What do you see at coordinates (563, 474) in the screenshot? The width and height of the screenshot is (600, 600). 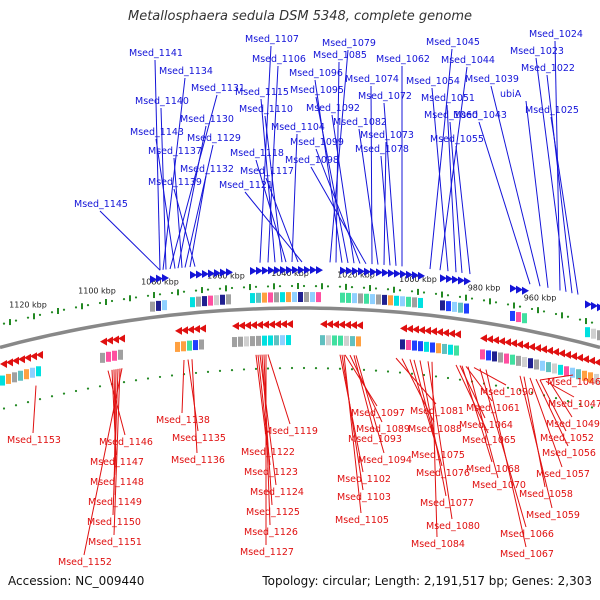 I see `reverse-gene-label: Msed_1057` at bounding box center [563, 474].